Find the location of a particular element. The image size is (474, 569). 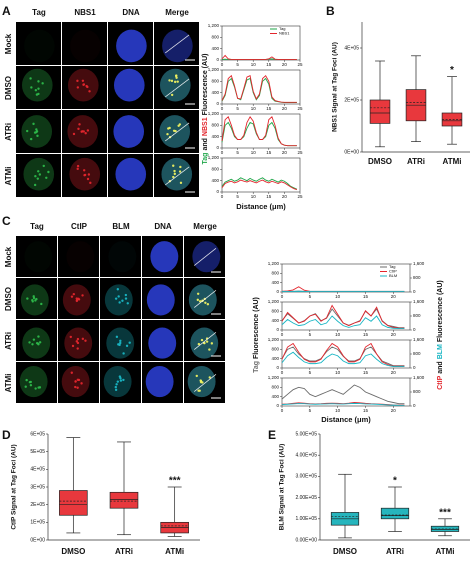

row-label: DMSO is located at coordinates (8, 299).